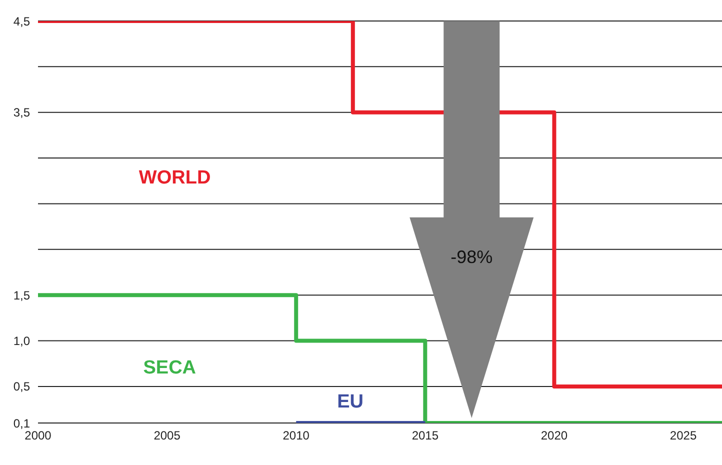  What do you see at coordinates (683, 435) in the screenshot?
I see `x-tick-label: 2025` at bounding box center [683, 435].